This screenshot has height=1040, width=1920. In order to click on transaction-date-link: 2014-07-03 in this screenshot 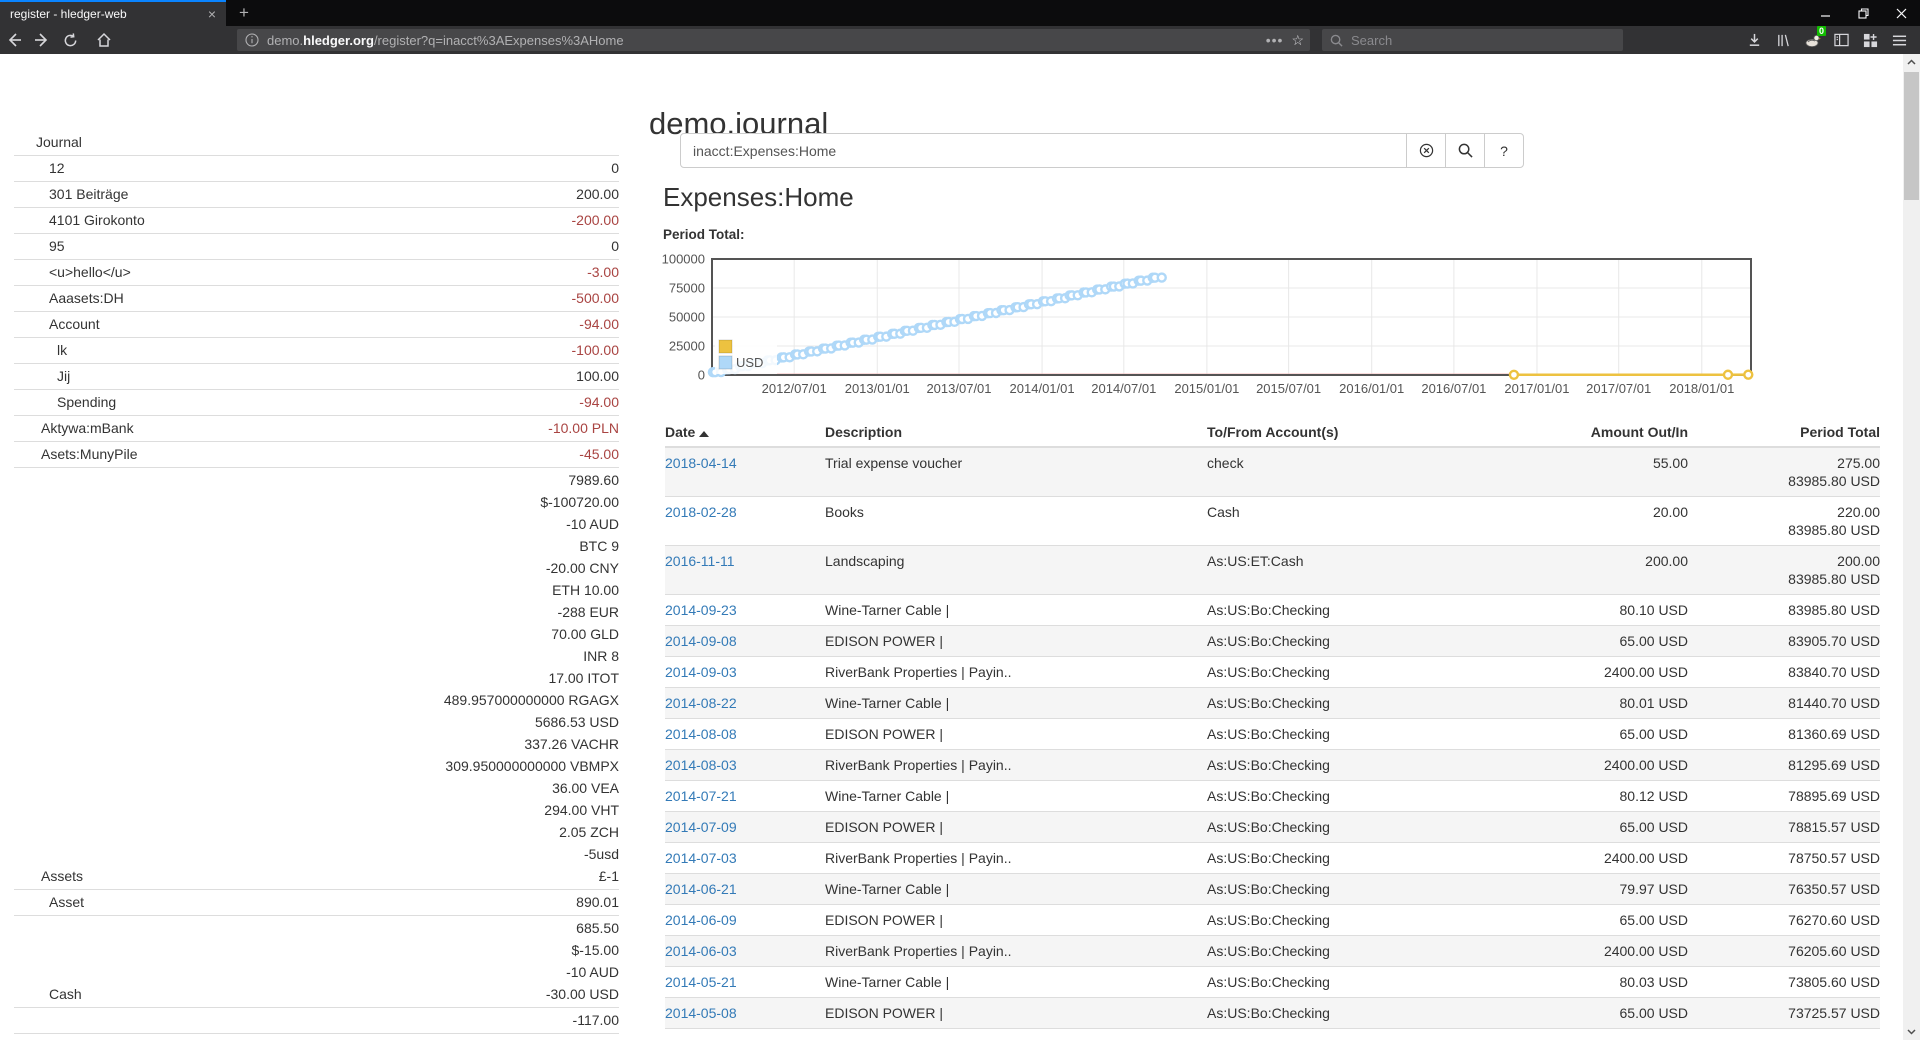, I will do `click(701, 858)`.